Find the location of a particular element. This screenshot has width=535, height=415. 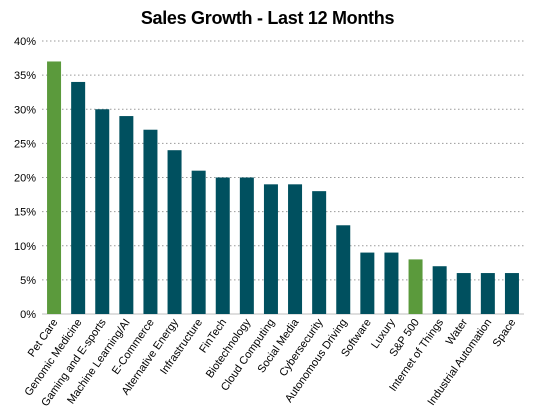

y-tick-label: 10% is located at coordinates (25, 247).